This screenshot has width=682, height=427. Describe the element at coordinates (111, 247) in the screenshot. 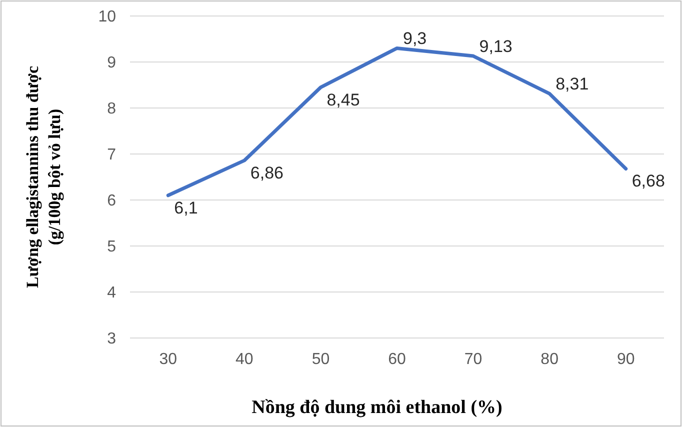

I see `y-tick-label: 5` at that location.